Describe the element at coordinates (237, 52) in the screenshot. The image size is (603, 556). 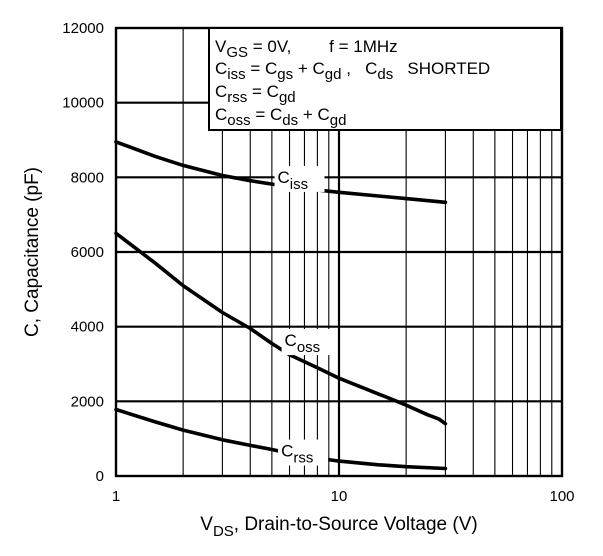
I see `annotation-subscript: GS` at that location.